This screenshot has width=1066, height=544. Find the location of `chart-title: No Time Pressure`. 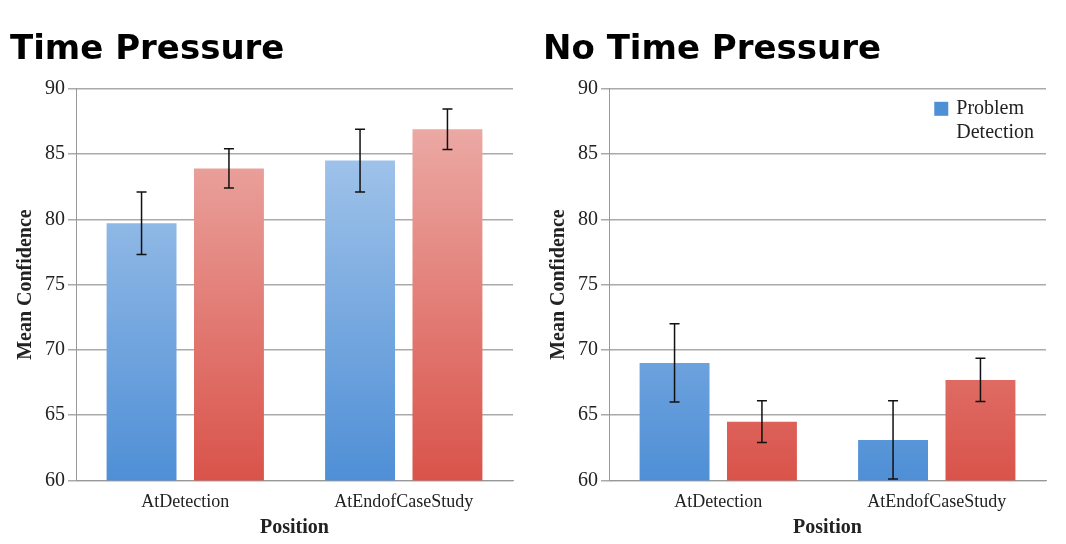

chart-title: No Time Pressure is located at coordinates (712, 47).